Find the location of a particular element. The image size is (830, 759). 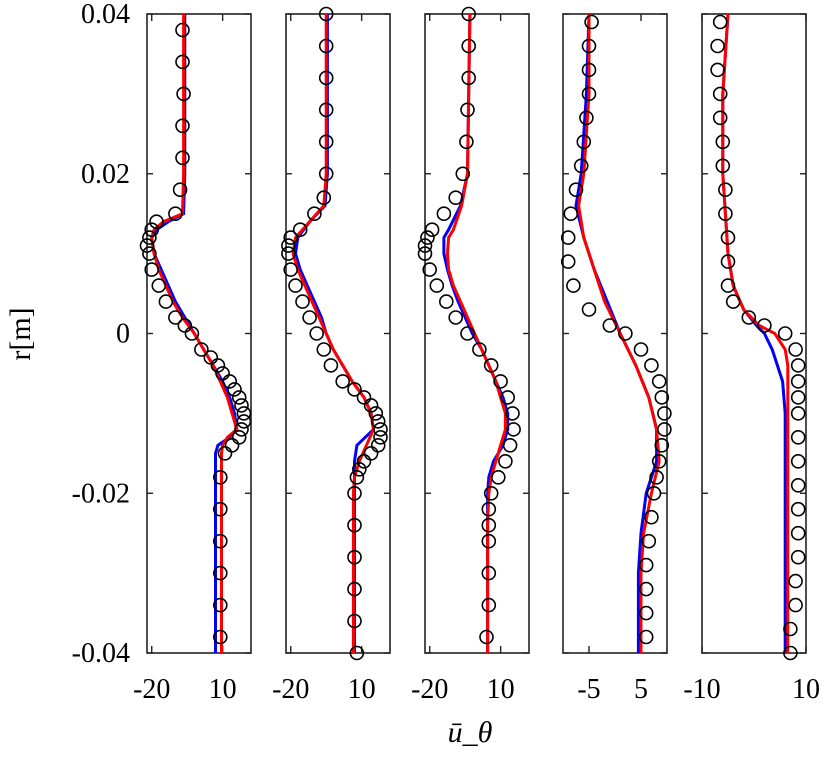

y-tick-label: 0 is located at coordinates (123, 334).